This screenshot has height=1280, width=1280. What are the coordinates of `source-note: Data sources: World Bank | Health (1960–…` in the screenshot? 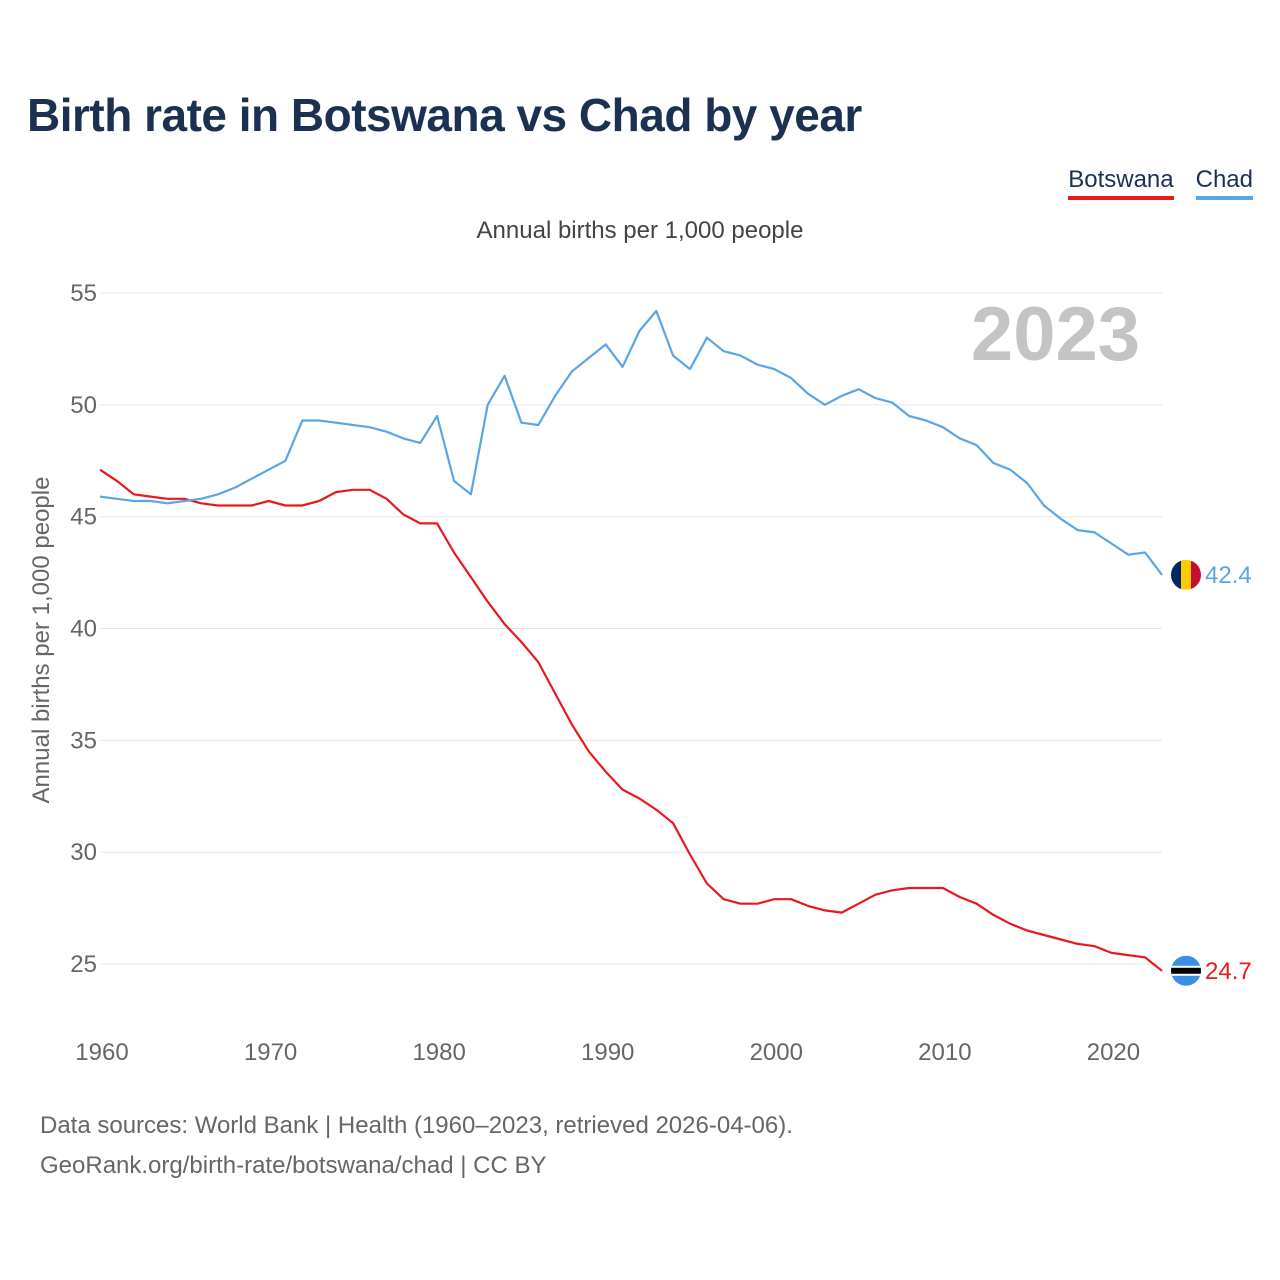 It's located at (416, 1146).